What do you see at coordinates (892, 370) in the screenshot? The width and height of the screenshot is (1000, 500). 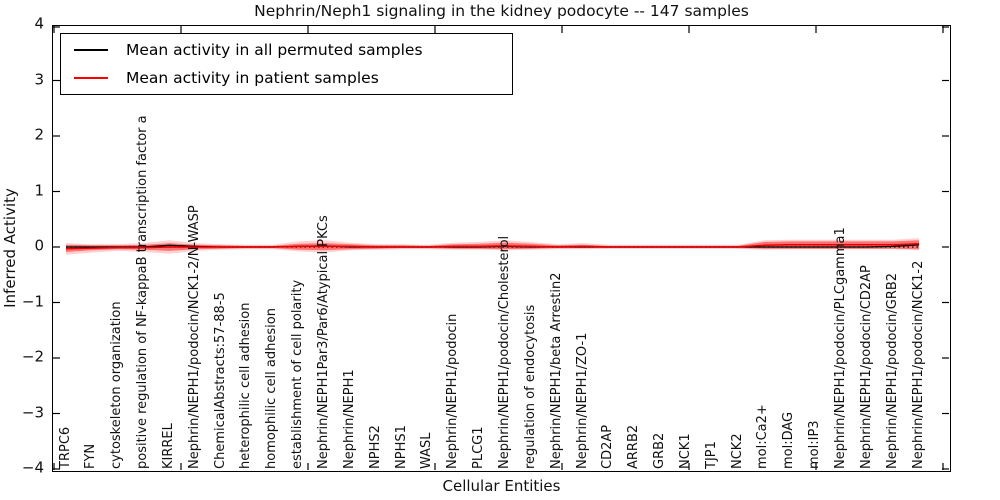 I see `x-category-label: Nephrin/NEPH1/podocin/GRB2` at bounding box center [892, 370].